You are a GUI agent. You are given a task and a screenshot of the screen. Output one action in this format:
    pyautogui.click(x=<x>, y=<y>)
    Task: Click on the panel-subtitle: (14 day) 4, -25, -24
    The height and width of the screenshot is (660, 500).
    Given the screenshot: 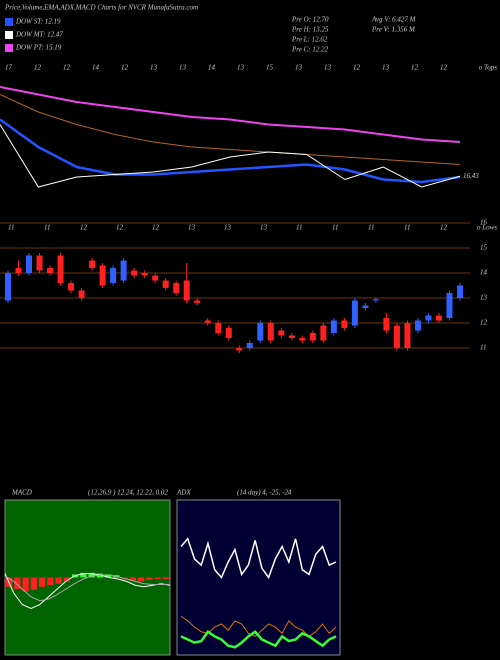 What is the action you would take?
    pyautogui.click(x=264, y=493)
    